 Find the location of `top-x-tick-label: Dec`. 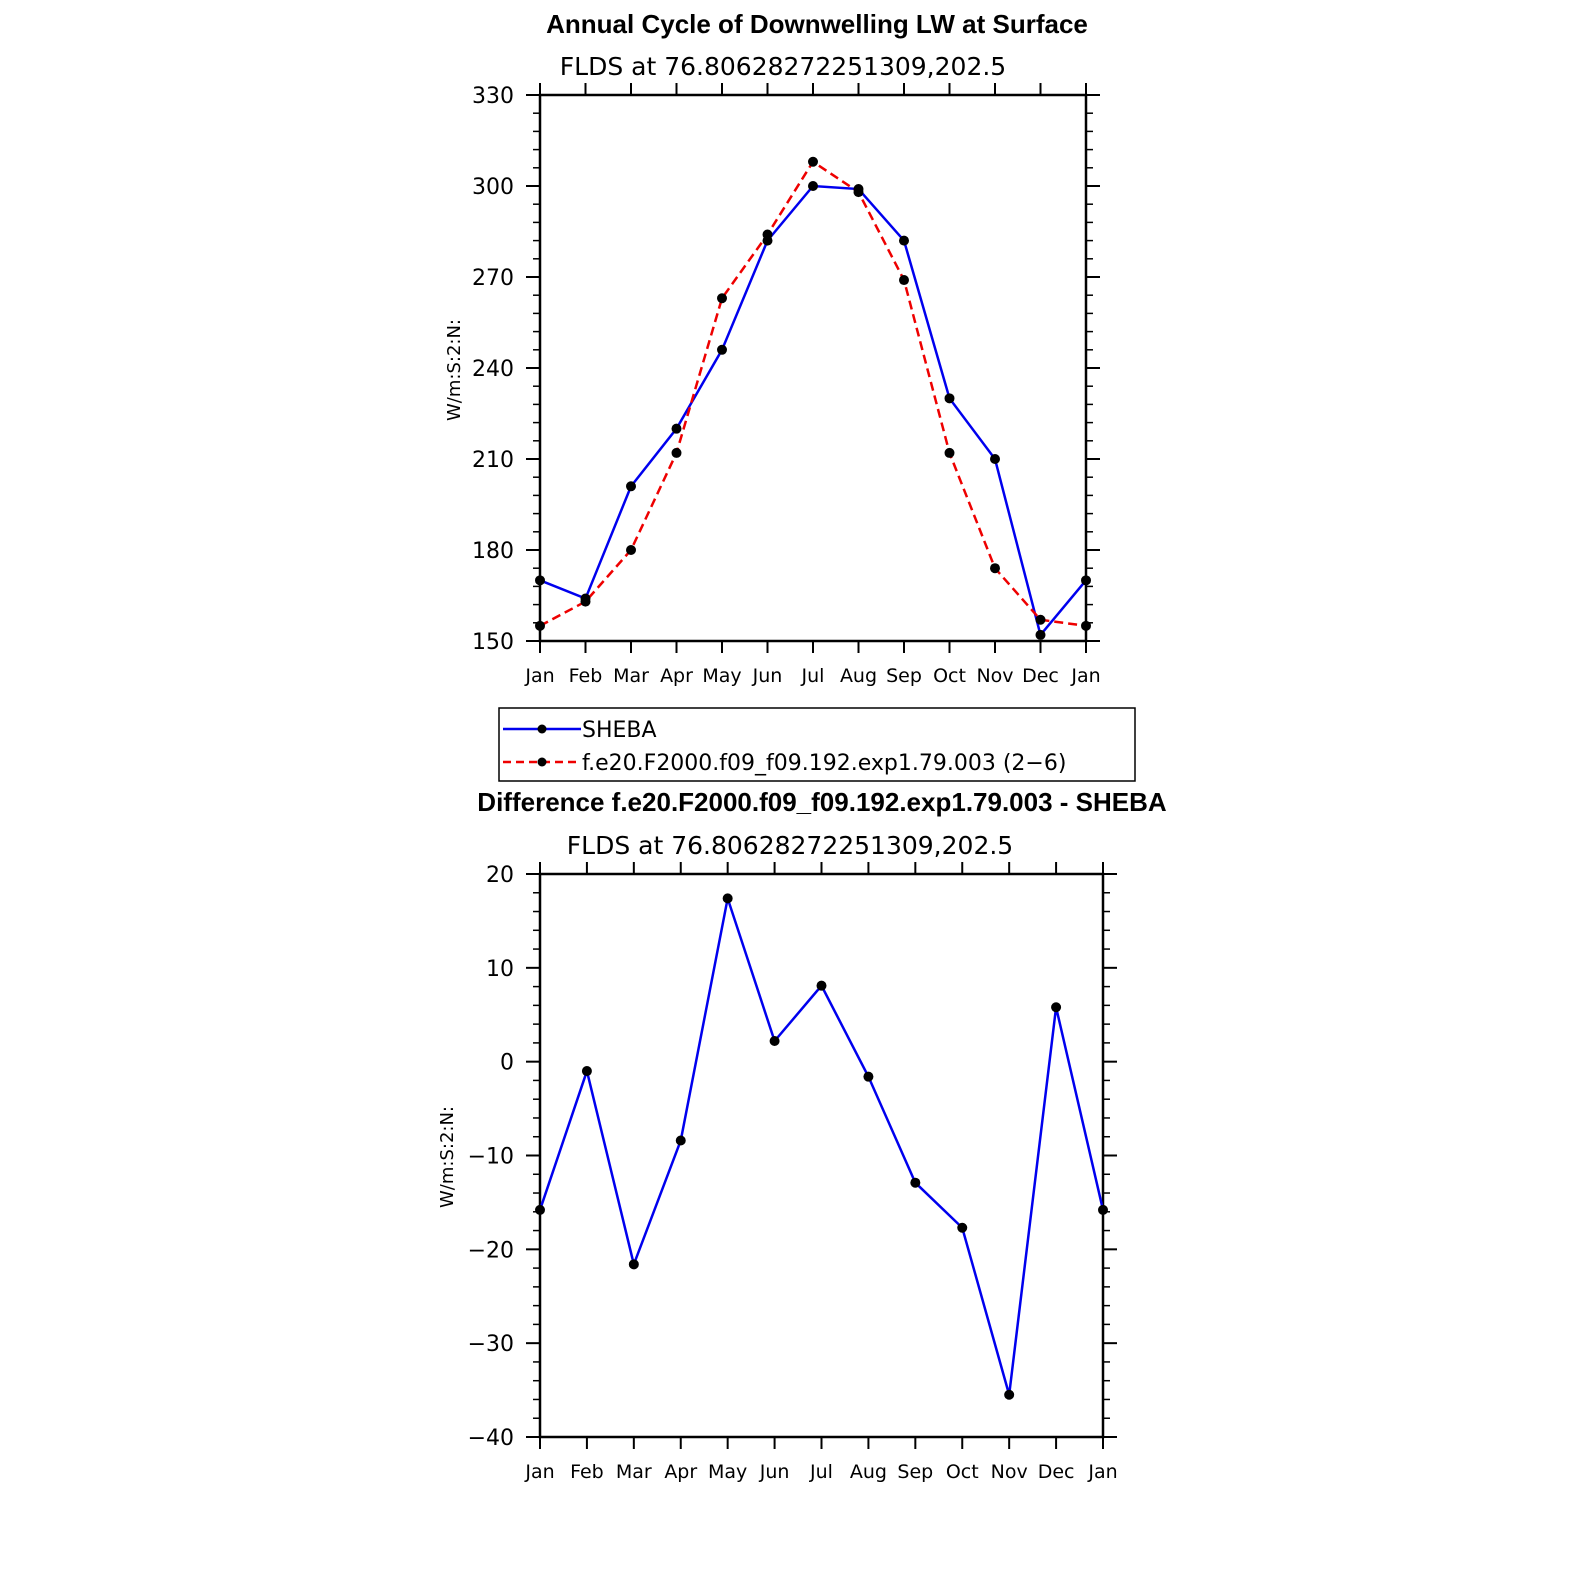

top-x-tick-label: Dec is located at coordinates (1040, 676).